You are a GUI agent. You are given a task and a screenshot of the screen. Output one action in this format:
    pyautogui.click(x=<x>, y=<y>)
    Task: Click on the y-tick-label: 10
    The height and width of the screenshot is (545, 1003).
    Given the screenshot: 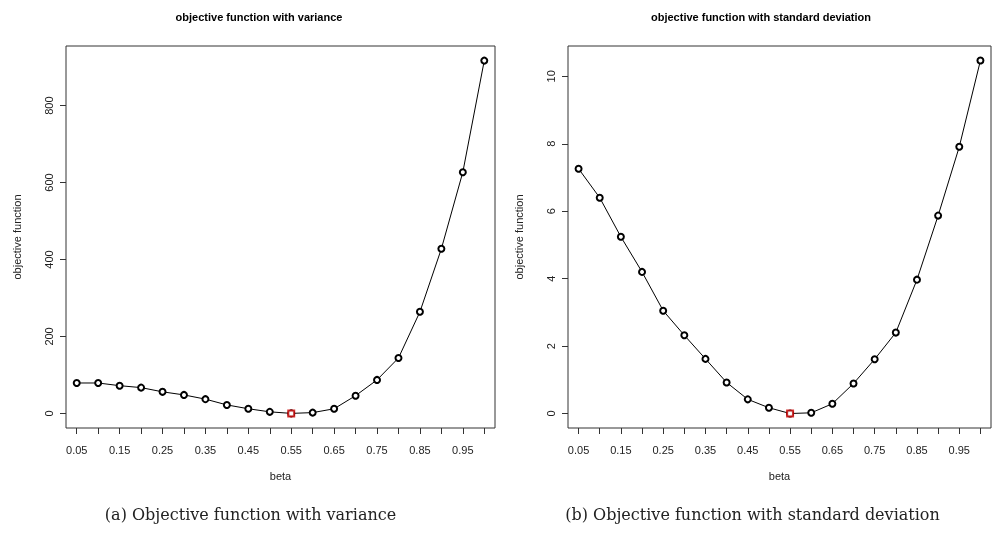 What is the action you would take?
    pyautogui.click(x=550, y=76)
    